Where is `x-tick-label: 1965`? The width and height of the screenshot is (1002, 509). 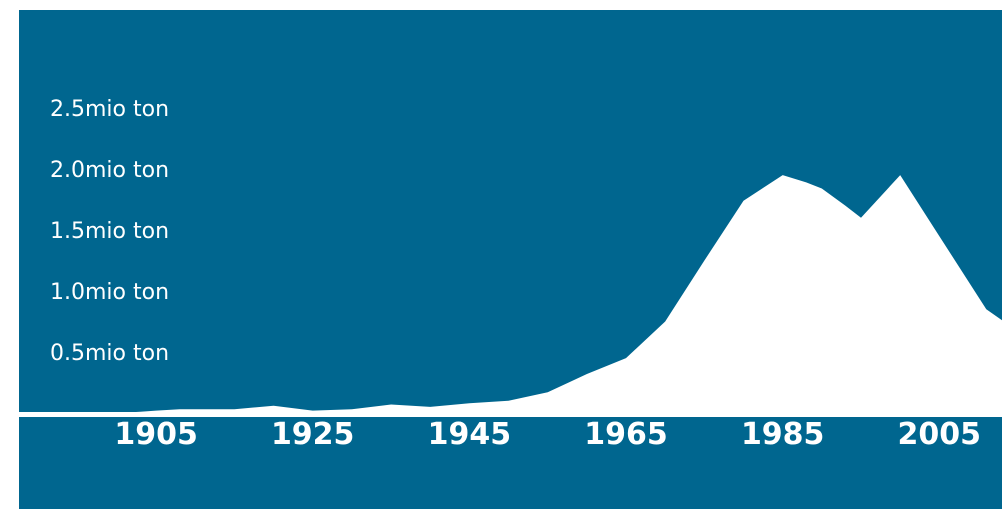
x-tick-label: 1965 is located at coordinates (626, 434).